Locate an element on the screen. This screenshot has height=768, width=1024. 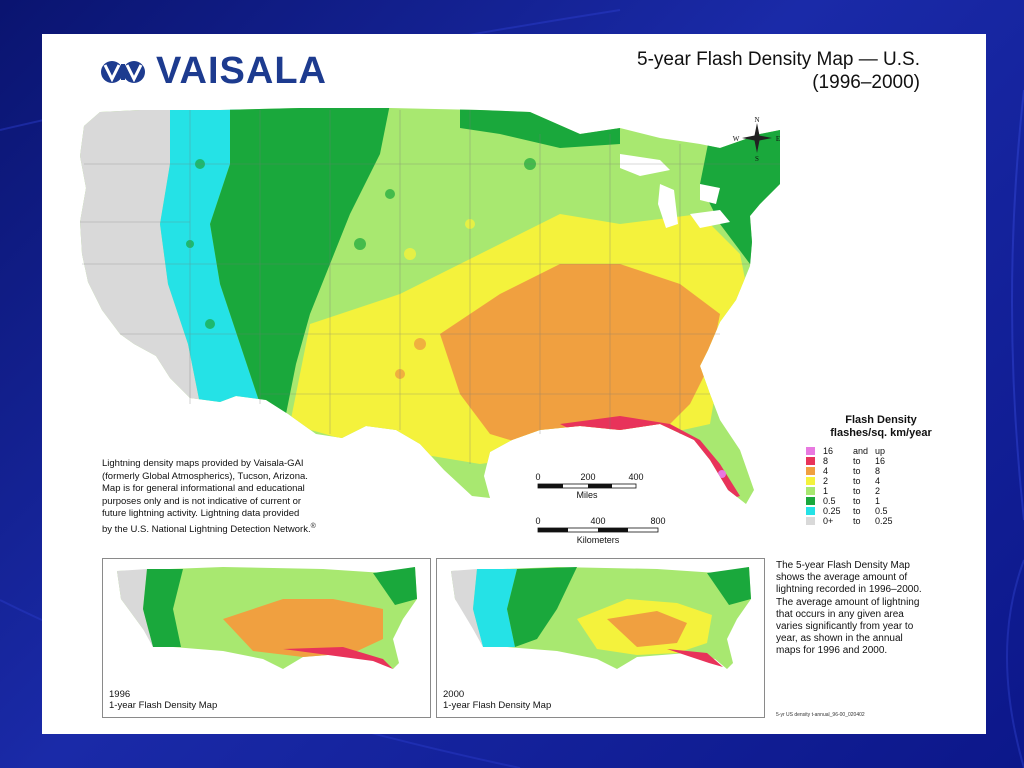
inset-map-1996: 1996 1-year Flash Density Map is located at coordinates (266, 638).